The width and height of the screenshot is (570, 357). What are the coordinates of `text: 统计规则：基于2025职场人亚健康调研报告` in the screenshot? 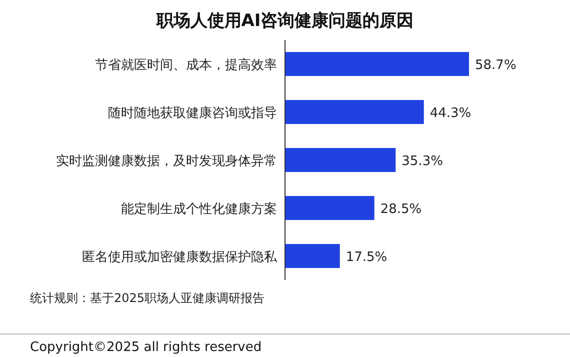 It's located at (147, 298).